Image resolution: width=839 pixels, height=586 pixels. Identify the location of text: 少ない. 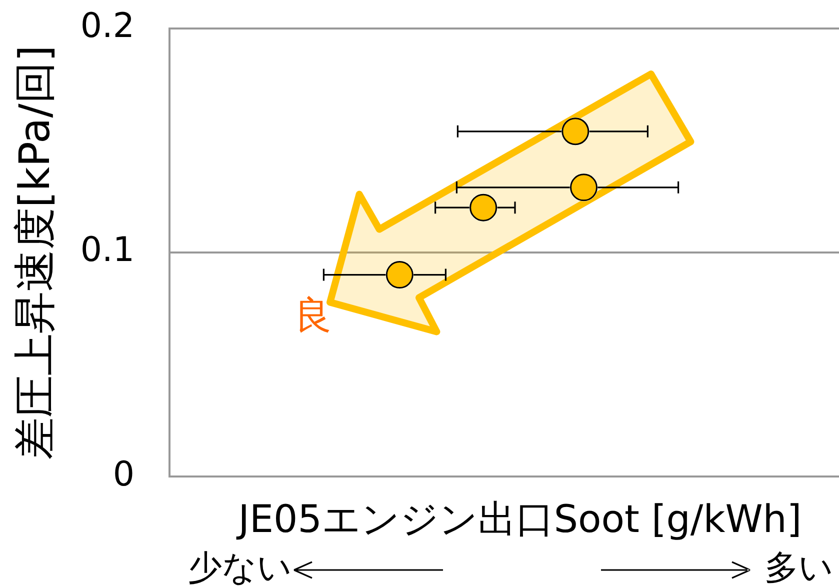
(240, 567).